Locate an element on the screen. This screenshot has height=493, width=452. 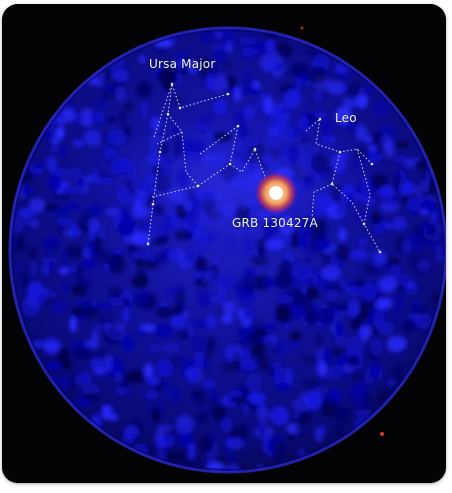
label-leo: Leo is located at coordinates (346, 118).